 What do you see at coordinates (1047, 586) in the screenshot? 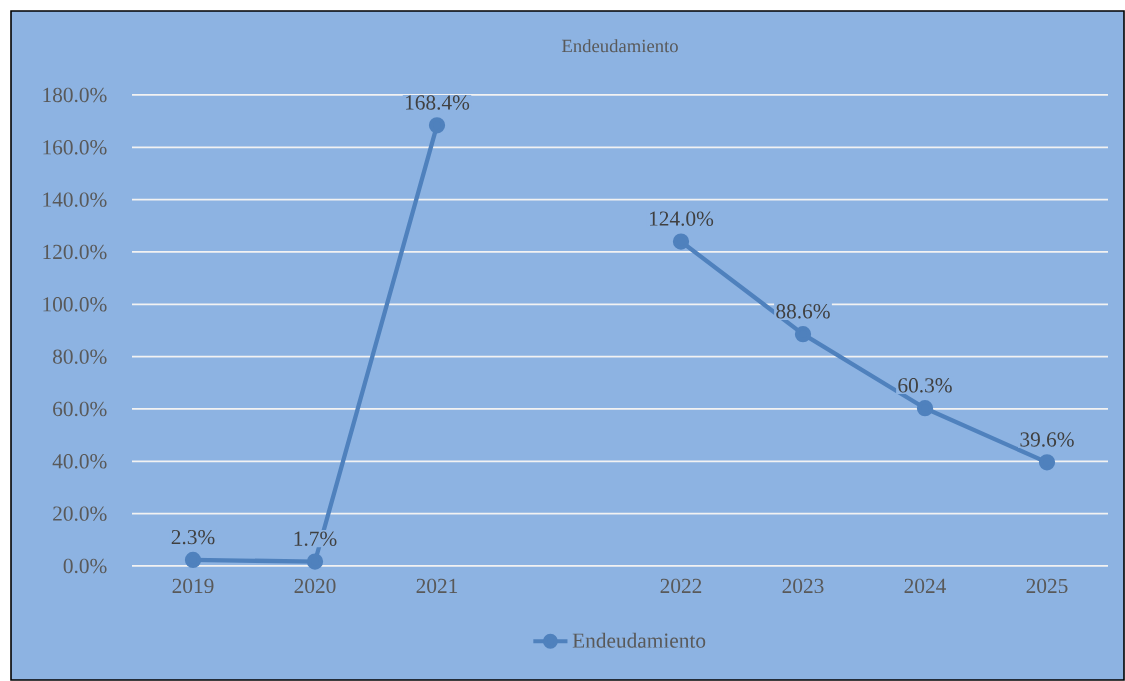
I see `x-tick-label: 2025` at bounding box center [1047, 586].